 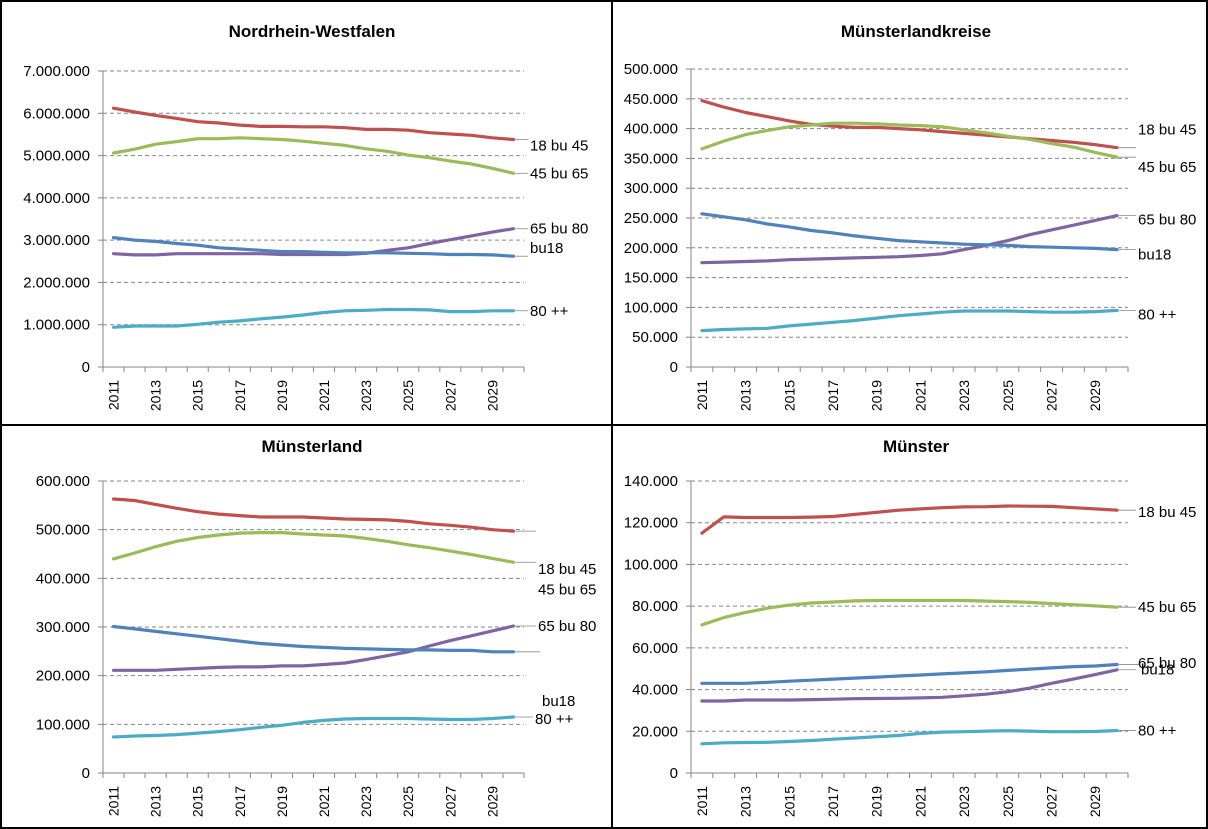 What do you see at coordinates (63, 481) in the screenshot?
I see `y-tick-label: 600.000` at bounding box center [63, 481].